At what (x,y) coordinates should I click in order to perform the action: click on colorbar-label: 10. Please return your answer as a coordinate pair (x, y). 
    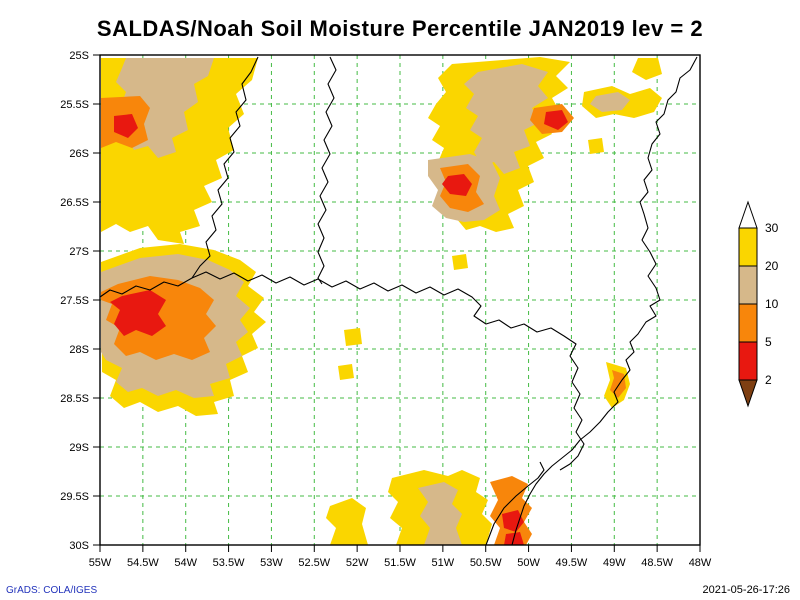
    Looking at the image, I should click on (772, 304).